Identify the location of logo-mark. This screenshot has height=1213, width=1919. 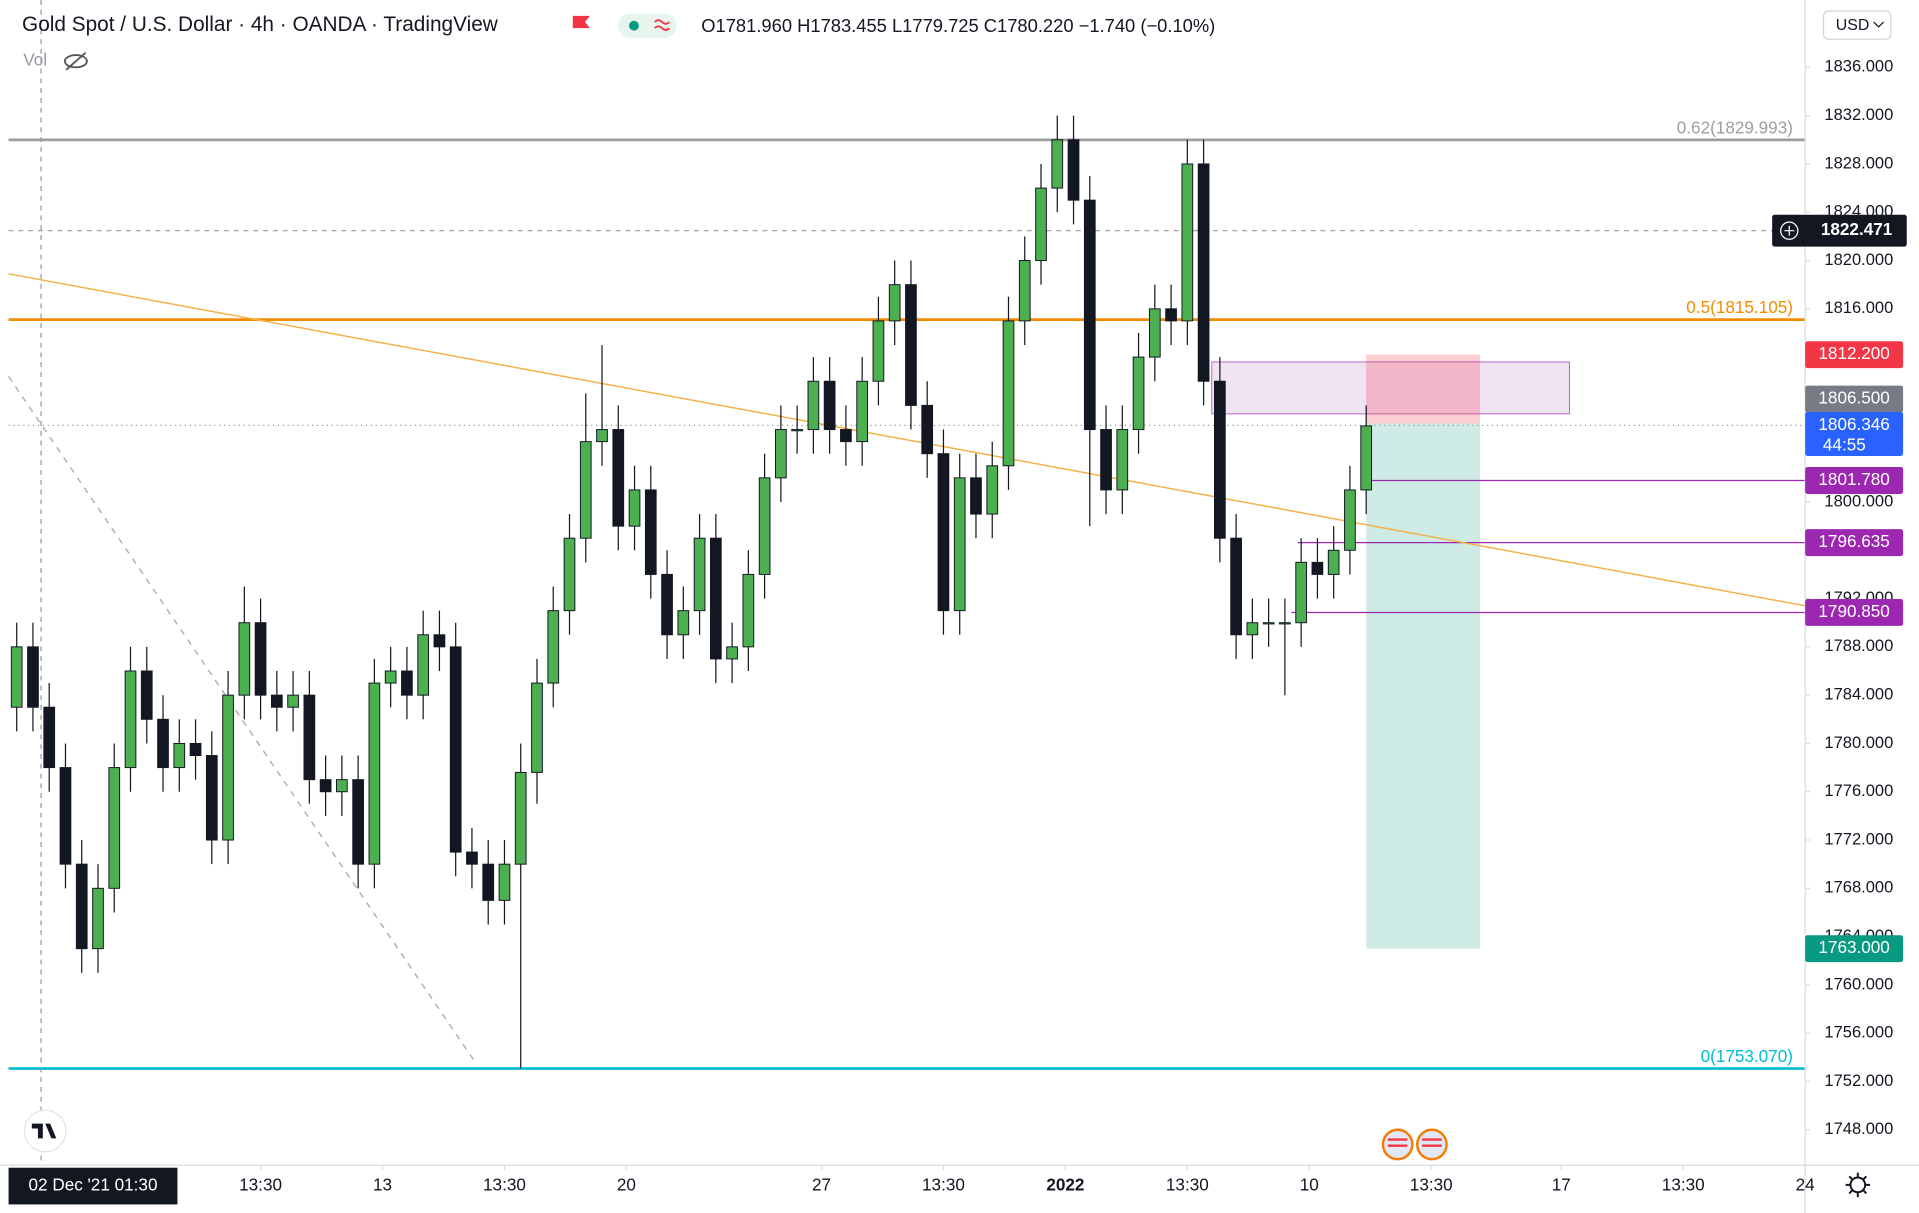
(44, 1131).